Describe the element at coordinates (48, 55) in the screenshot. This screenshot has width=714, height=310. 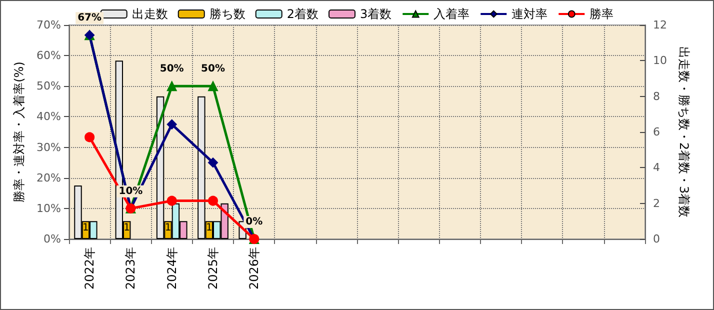
I see `y-tick-label: 60%` at that location.